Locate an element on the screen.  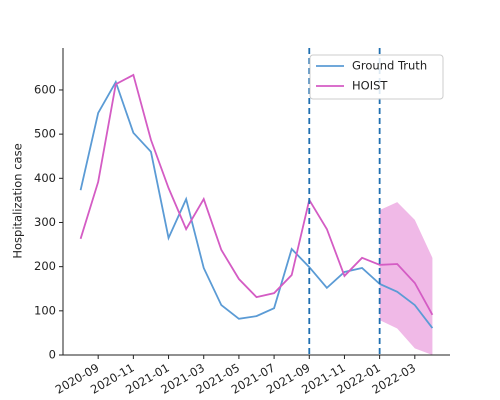
y-tick-label: 0 is located at coordinates (52, 355).